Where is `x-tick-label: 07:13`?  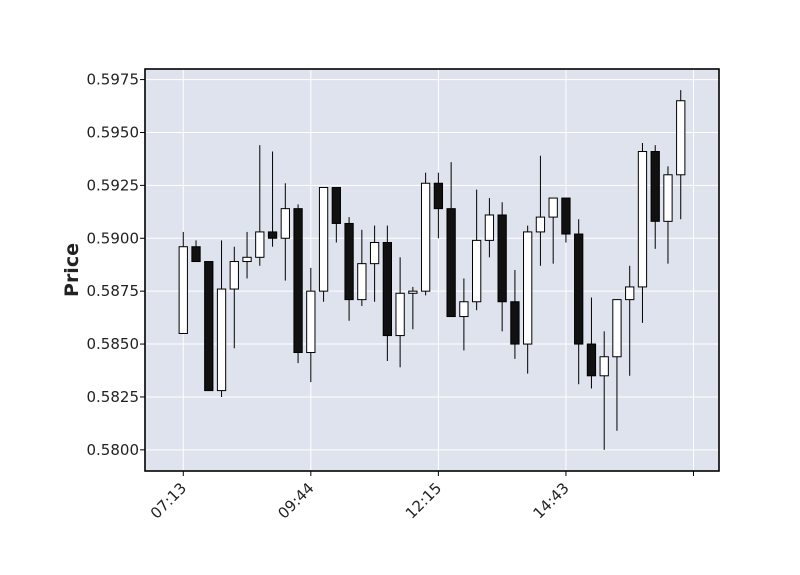
x-tick-label: 07:13 is located at coordinates (168, 500).